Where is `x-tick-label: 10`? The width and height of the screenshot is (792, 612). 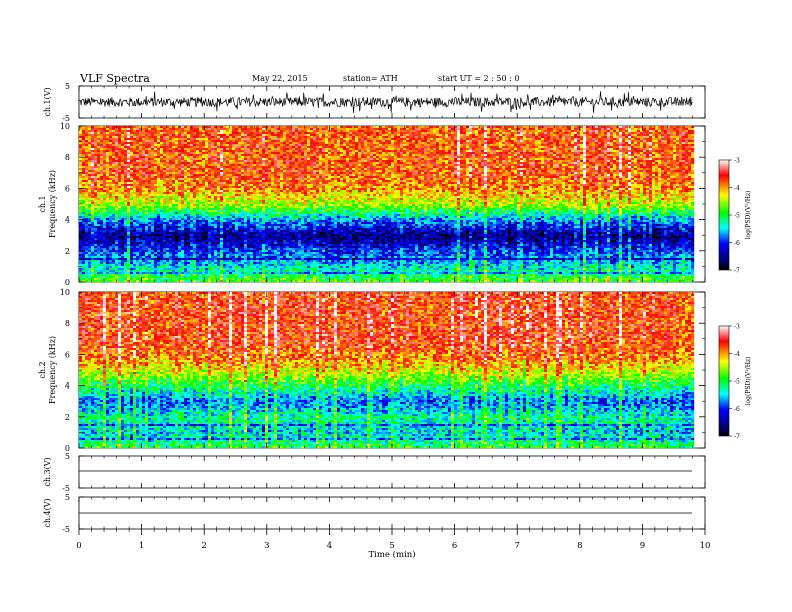
x-tick-label: 10 is located at coordinates (705, 546).